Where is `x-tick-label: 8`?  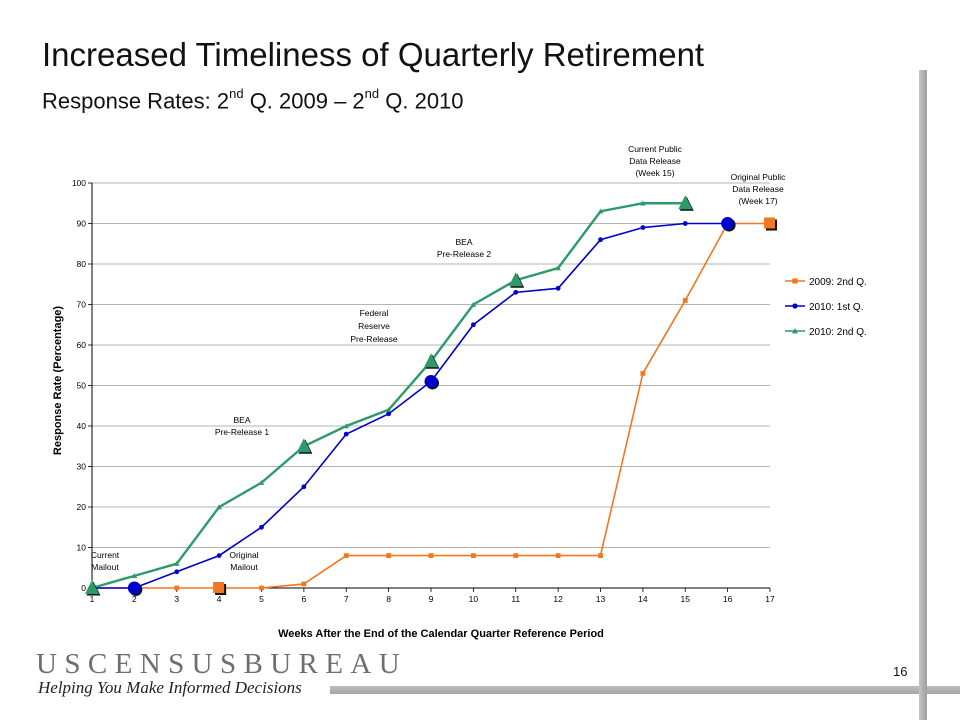 x-tick-label: 8 is located at coordinates (388, 599).